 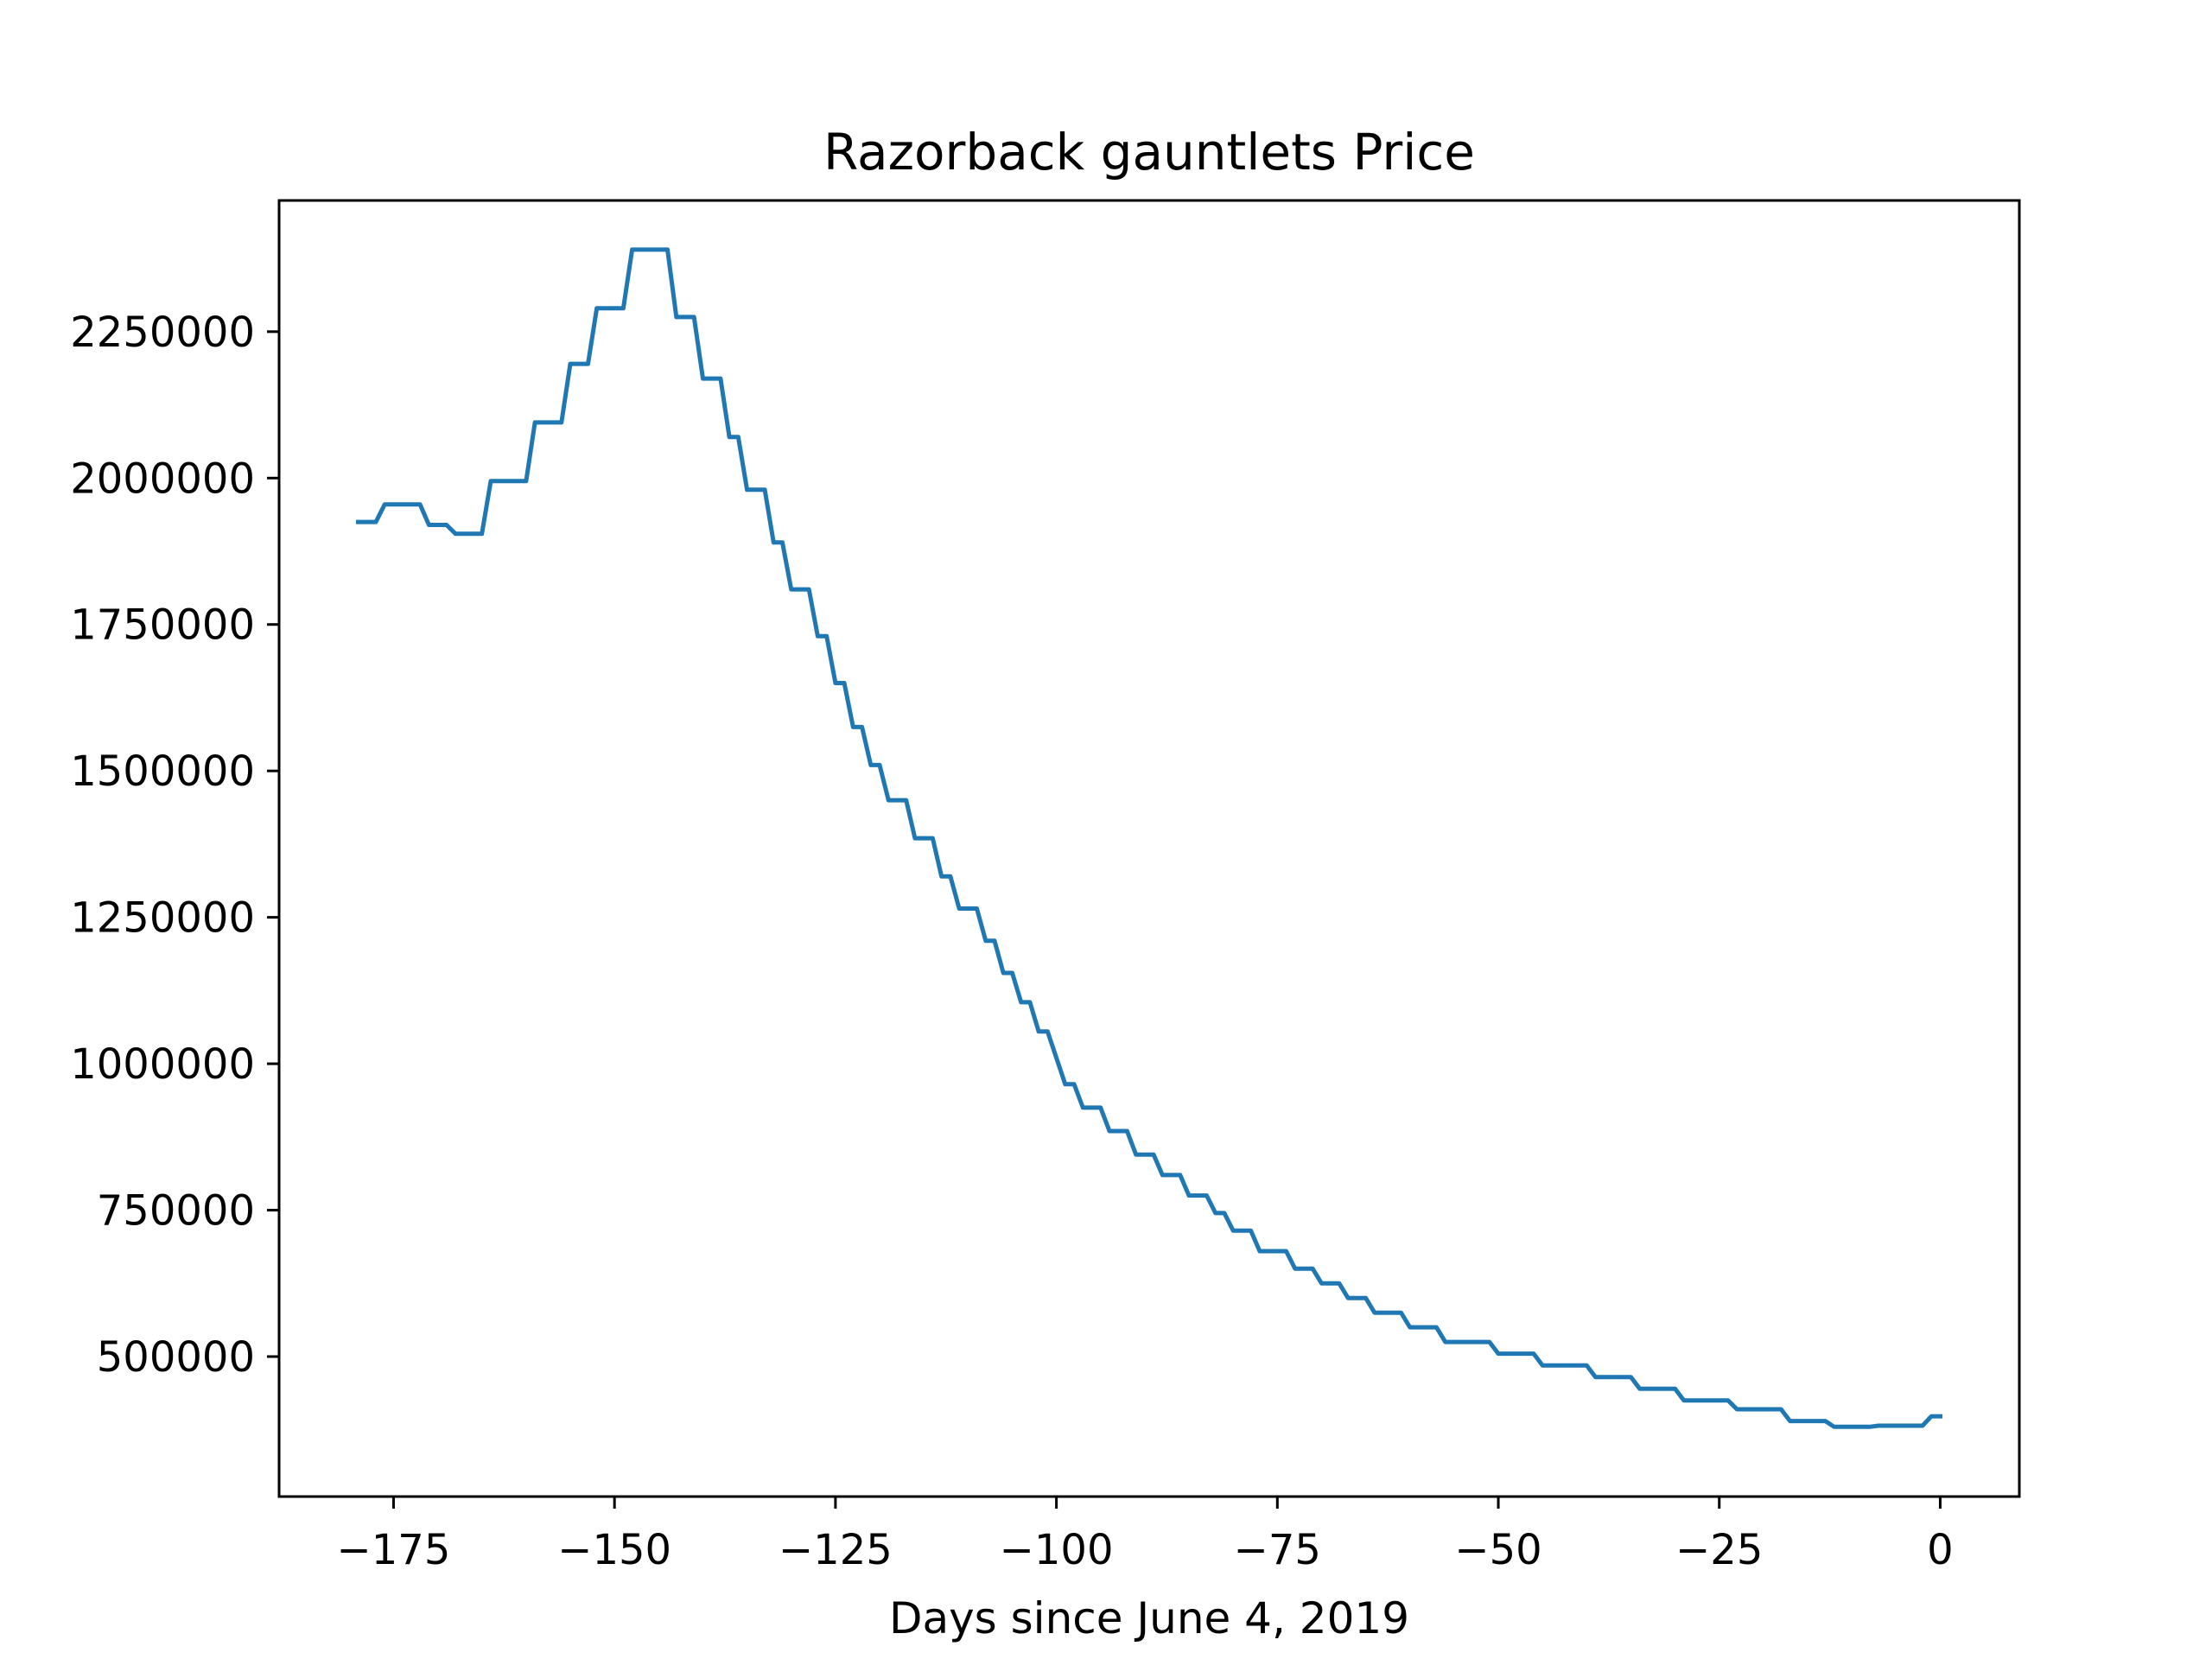 What do you see at coordinates (394, 1550) in the screenshot?
I see `x-tick-label: −175` at bounding box center [394, 1550].